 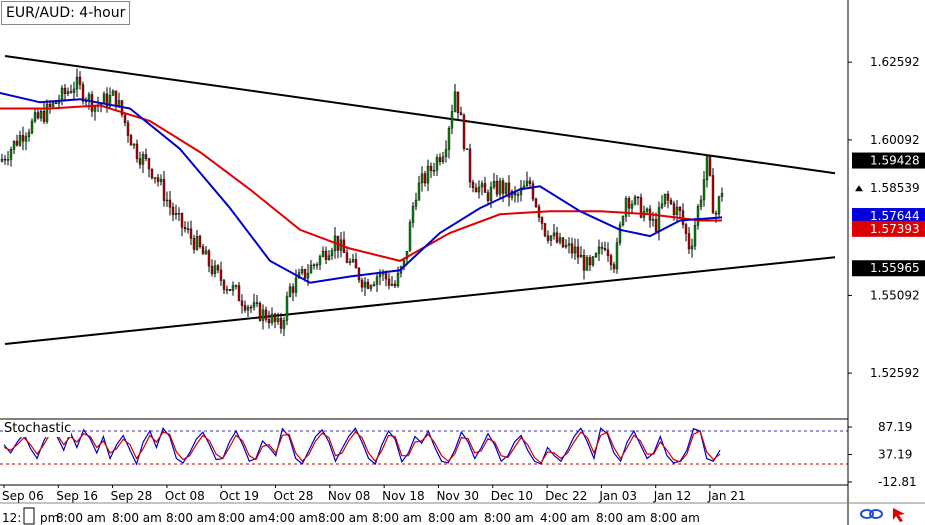 What do you see at coordinates (512, 496) in the screenshot?
I see `x-tick-label: Dec 10` at bounding box center [512, 496].